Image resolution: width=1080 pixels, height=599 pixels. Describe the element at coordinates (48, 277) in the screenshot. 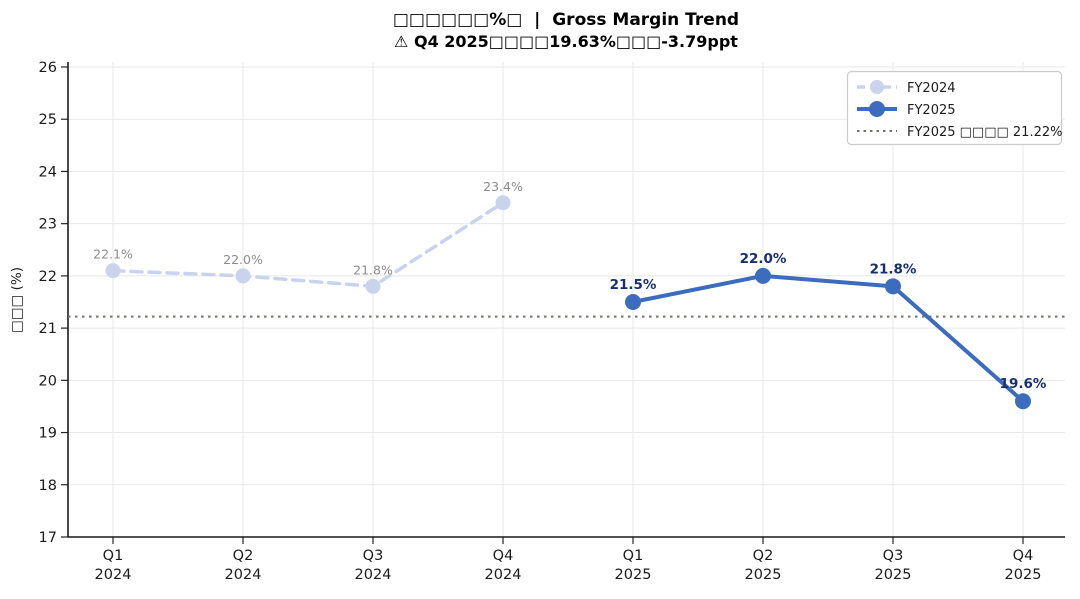

I see `y-tick-label: 22` at that location.